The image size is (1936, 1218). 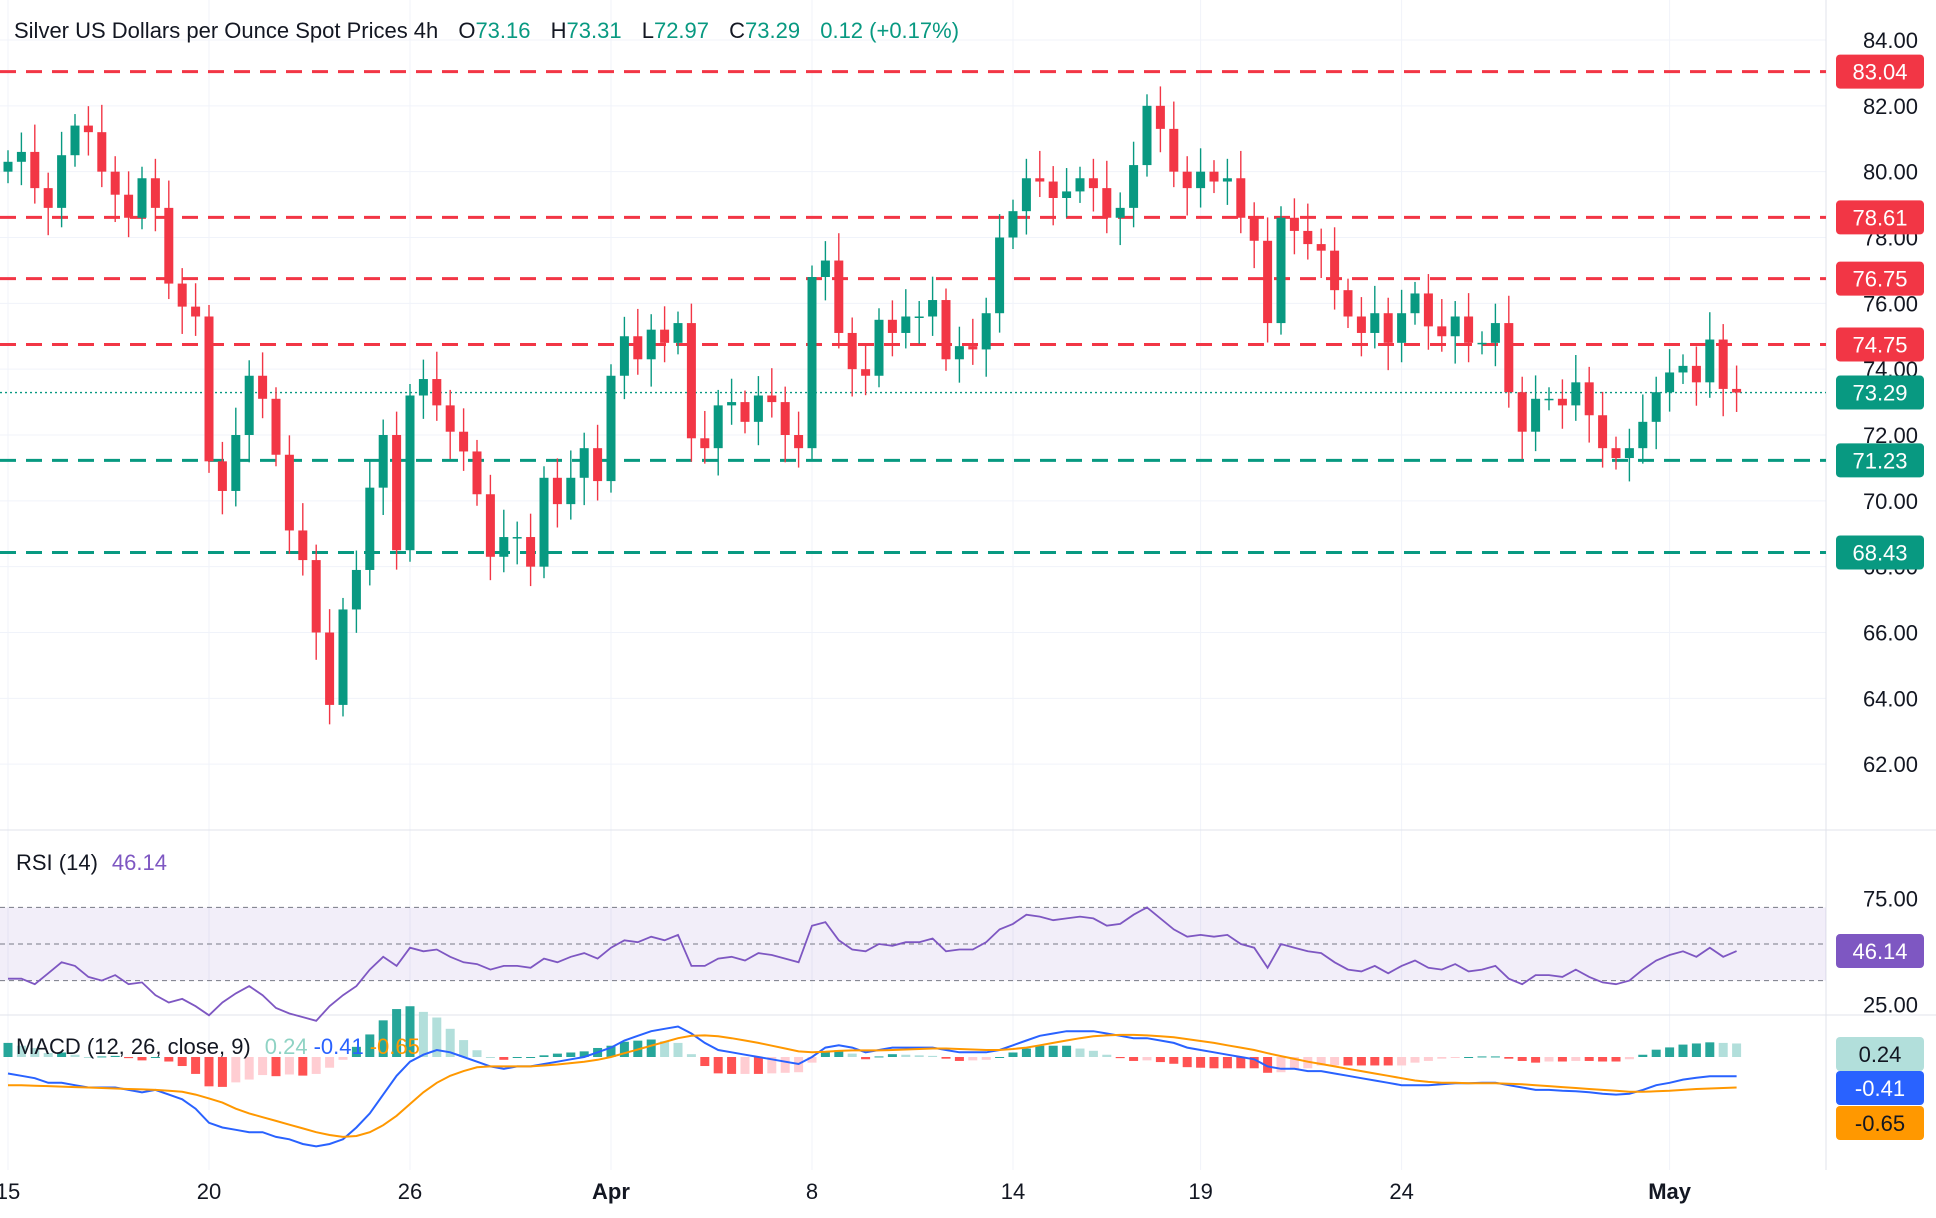 I want to click on current-price-badge: 73.29, so click(x=1879, y=393).